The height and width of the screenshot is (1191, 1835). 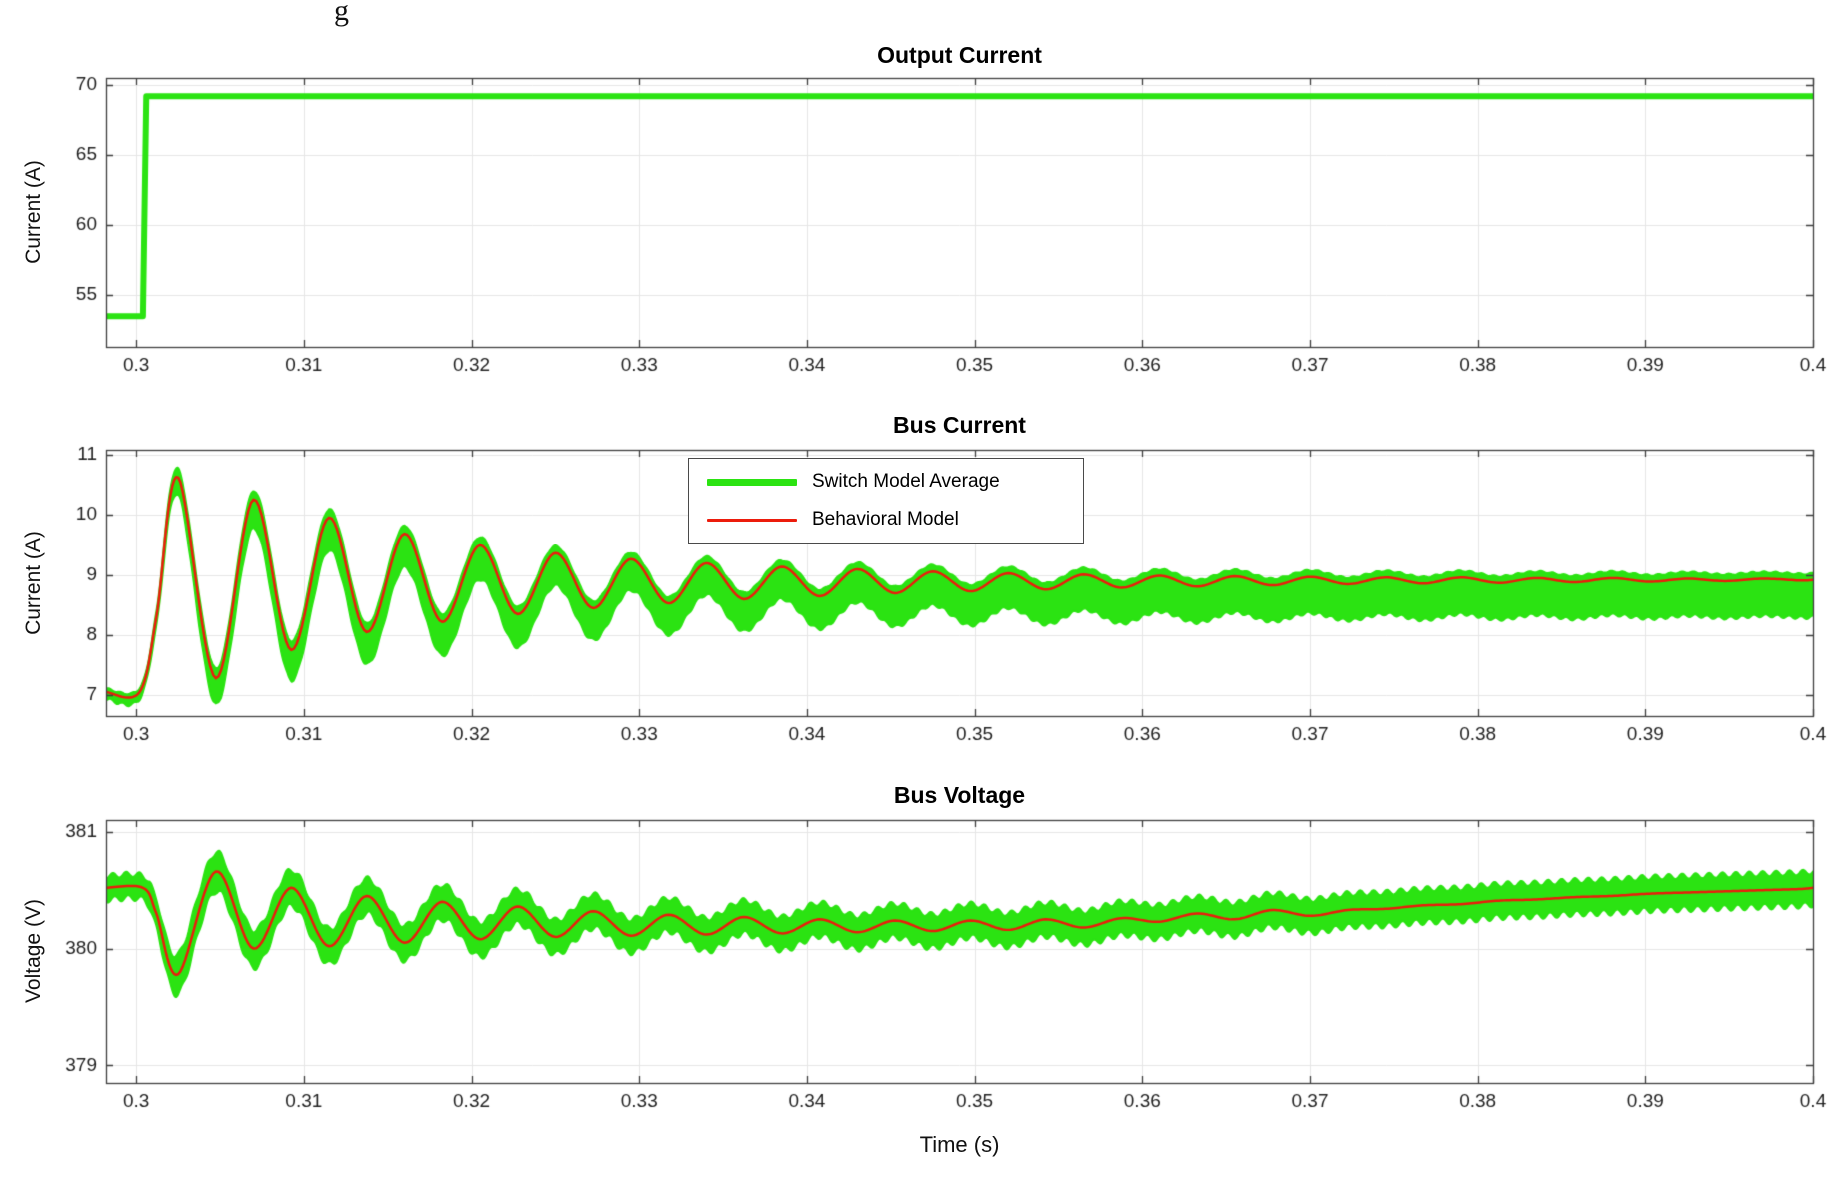 What do you see at coordinates (33, 212) in the screenshot?
I see `y-axis-label-output-current: Current (A)` at bounding box center [33, 212].